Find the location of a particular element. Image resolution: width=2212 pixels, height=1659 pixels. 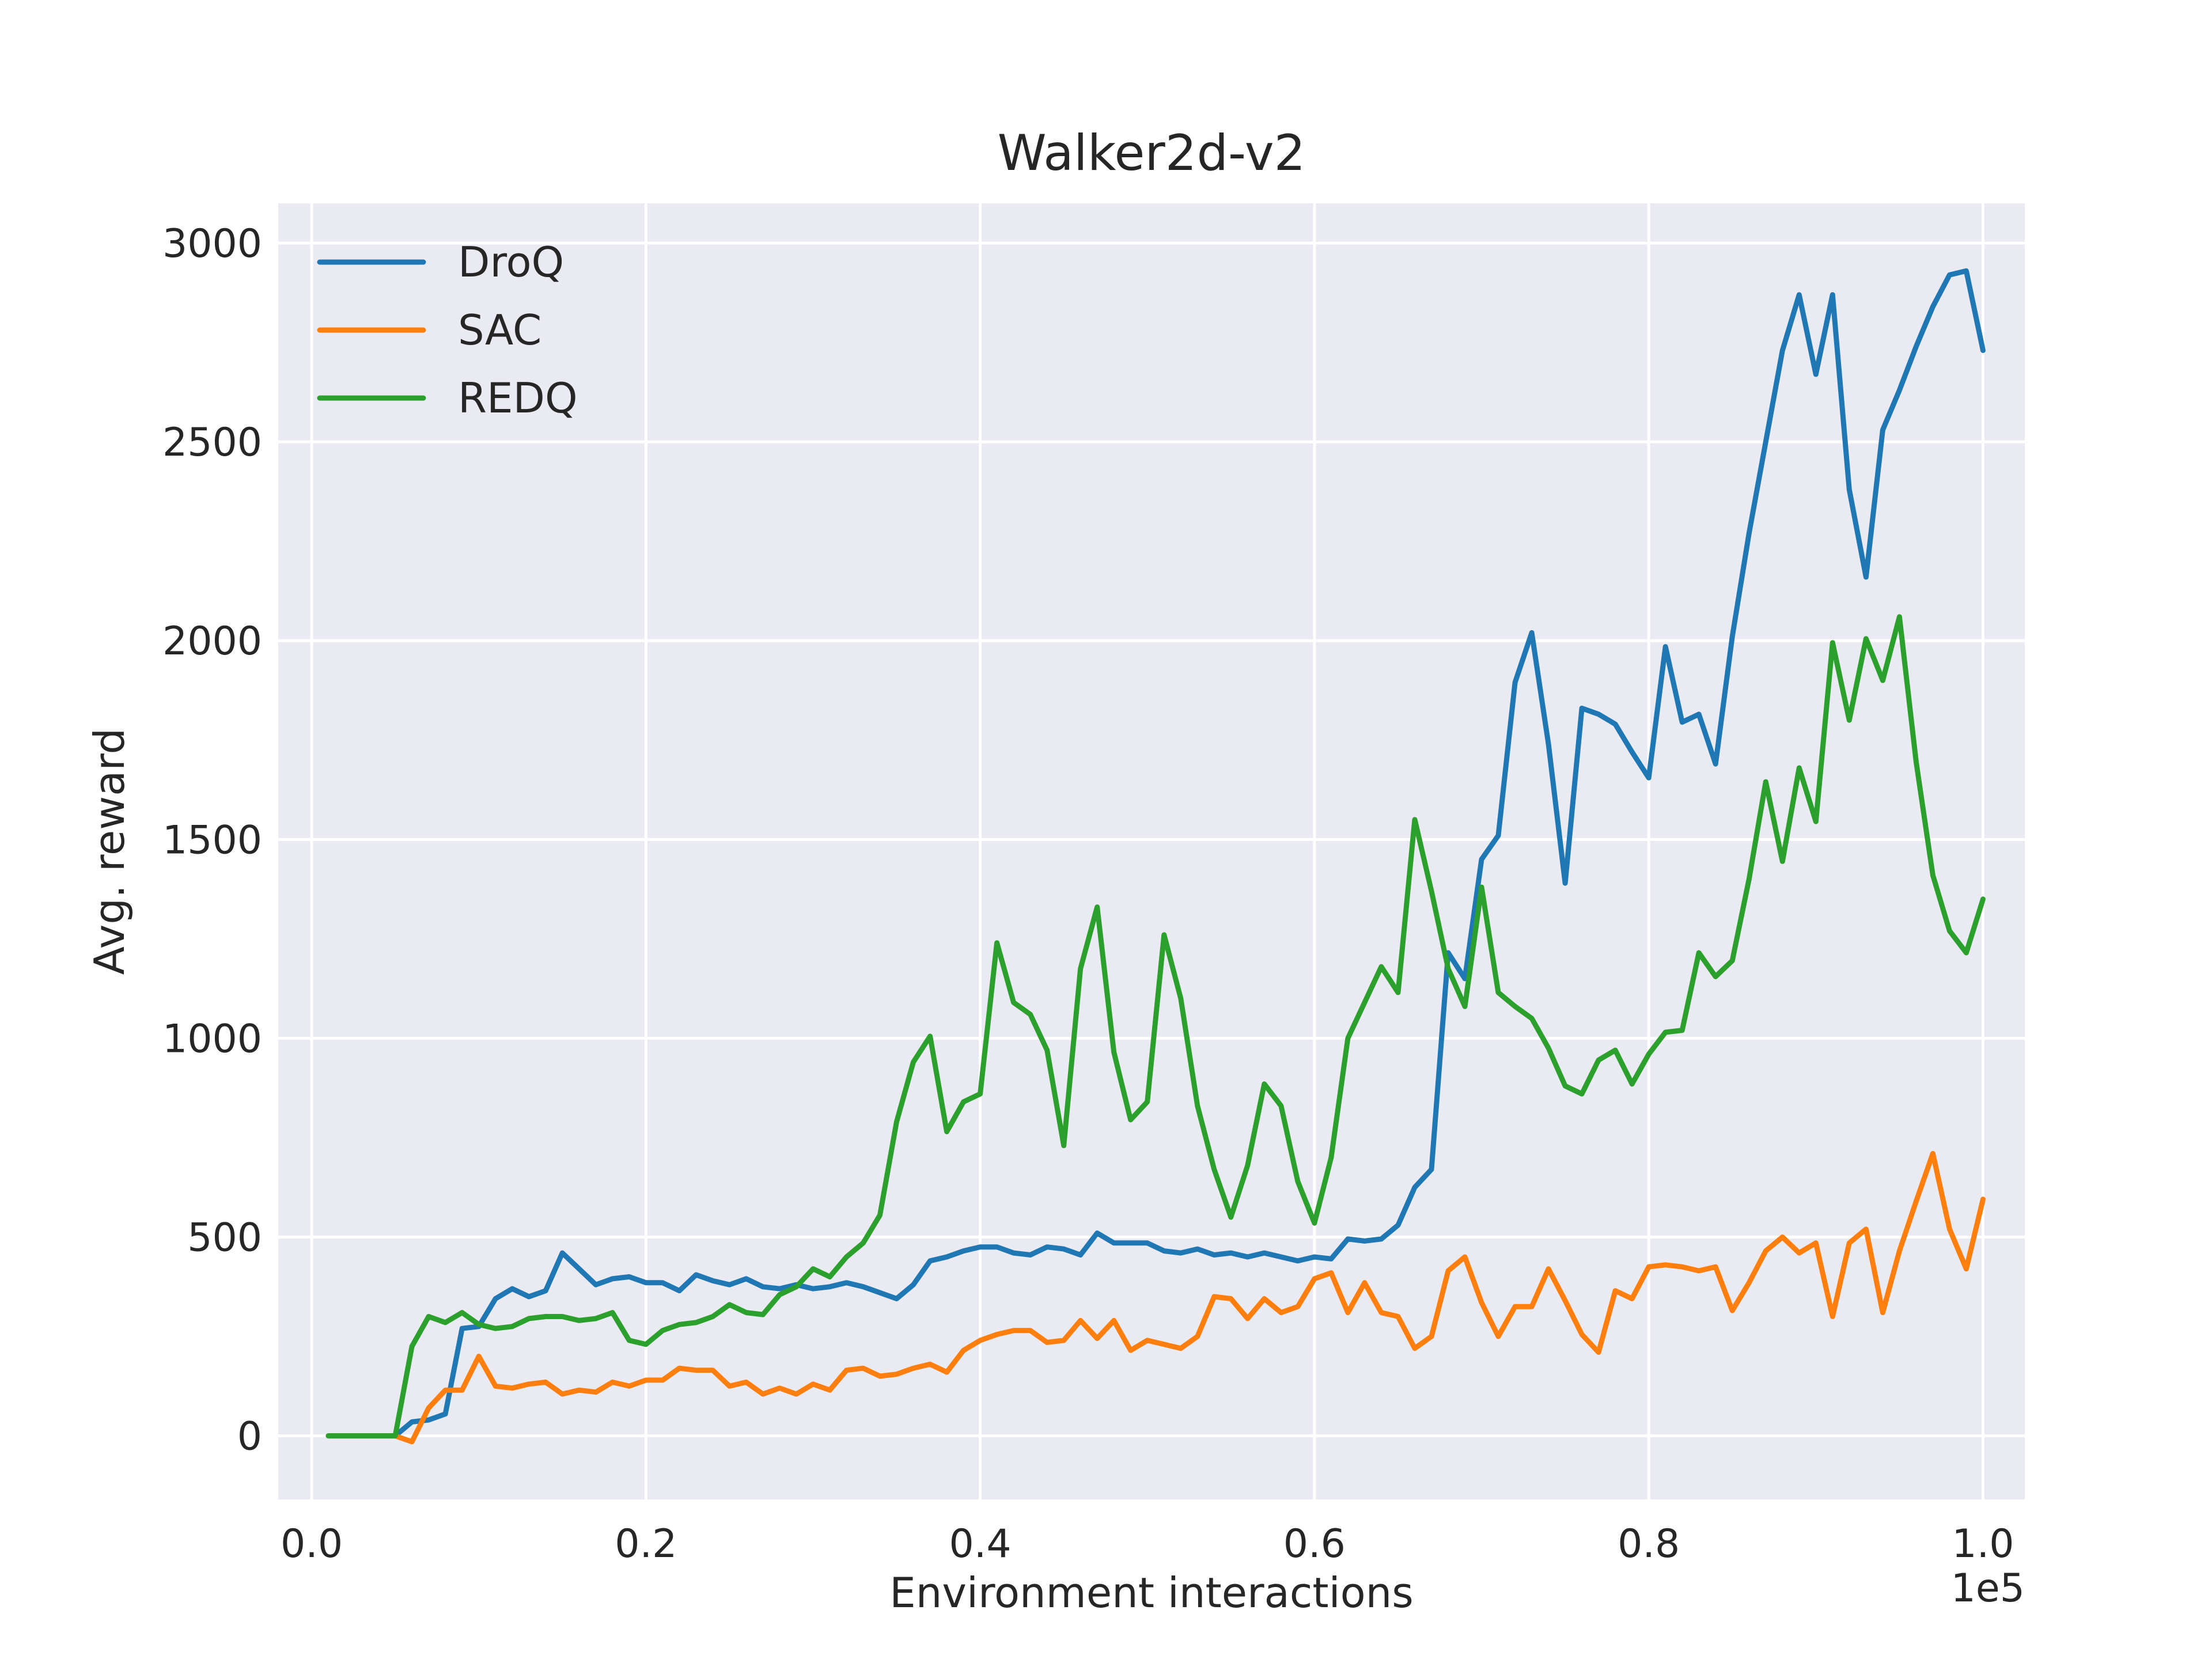

y-tick-label: 2500 is located at coordinates (212, 442).